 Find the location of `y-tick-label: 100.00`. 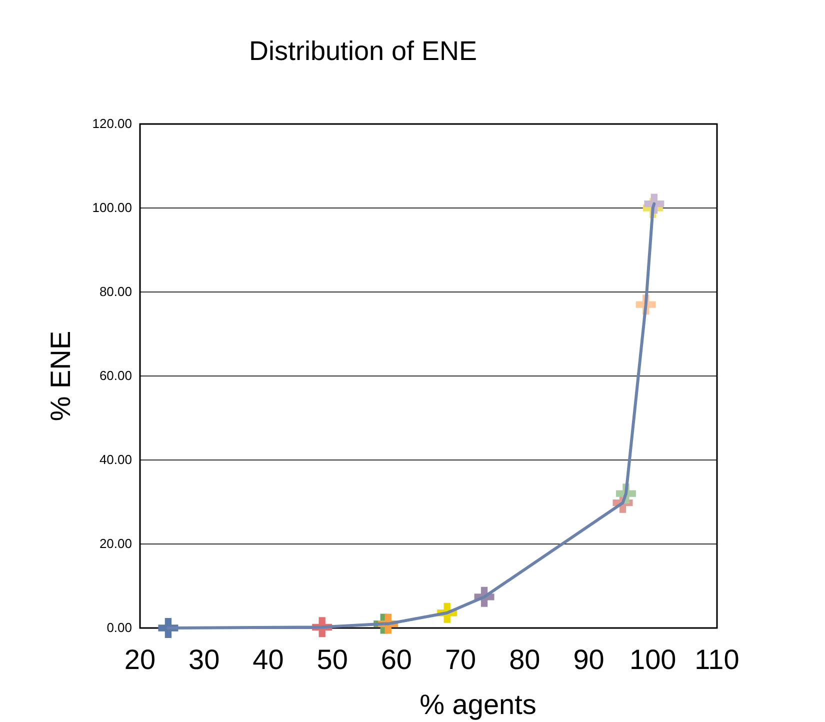

y-tick-label: 100.00 is located at coordinates (112, 207).